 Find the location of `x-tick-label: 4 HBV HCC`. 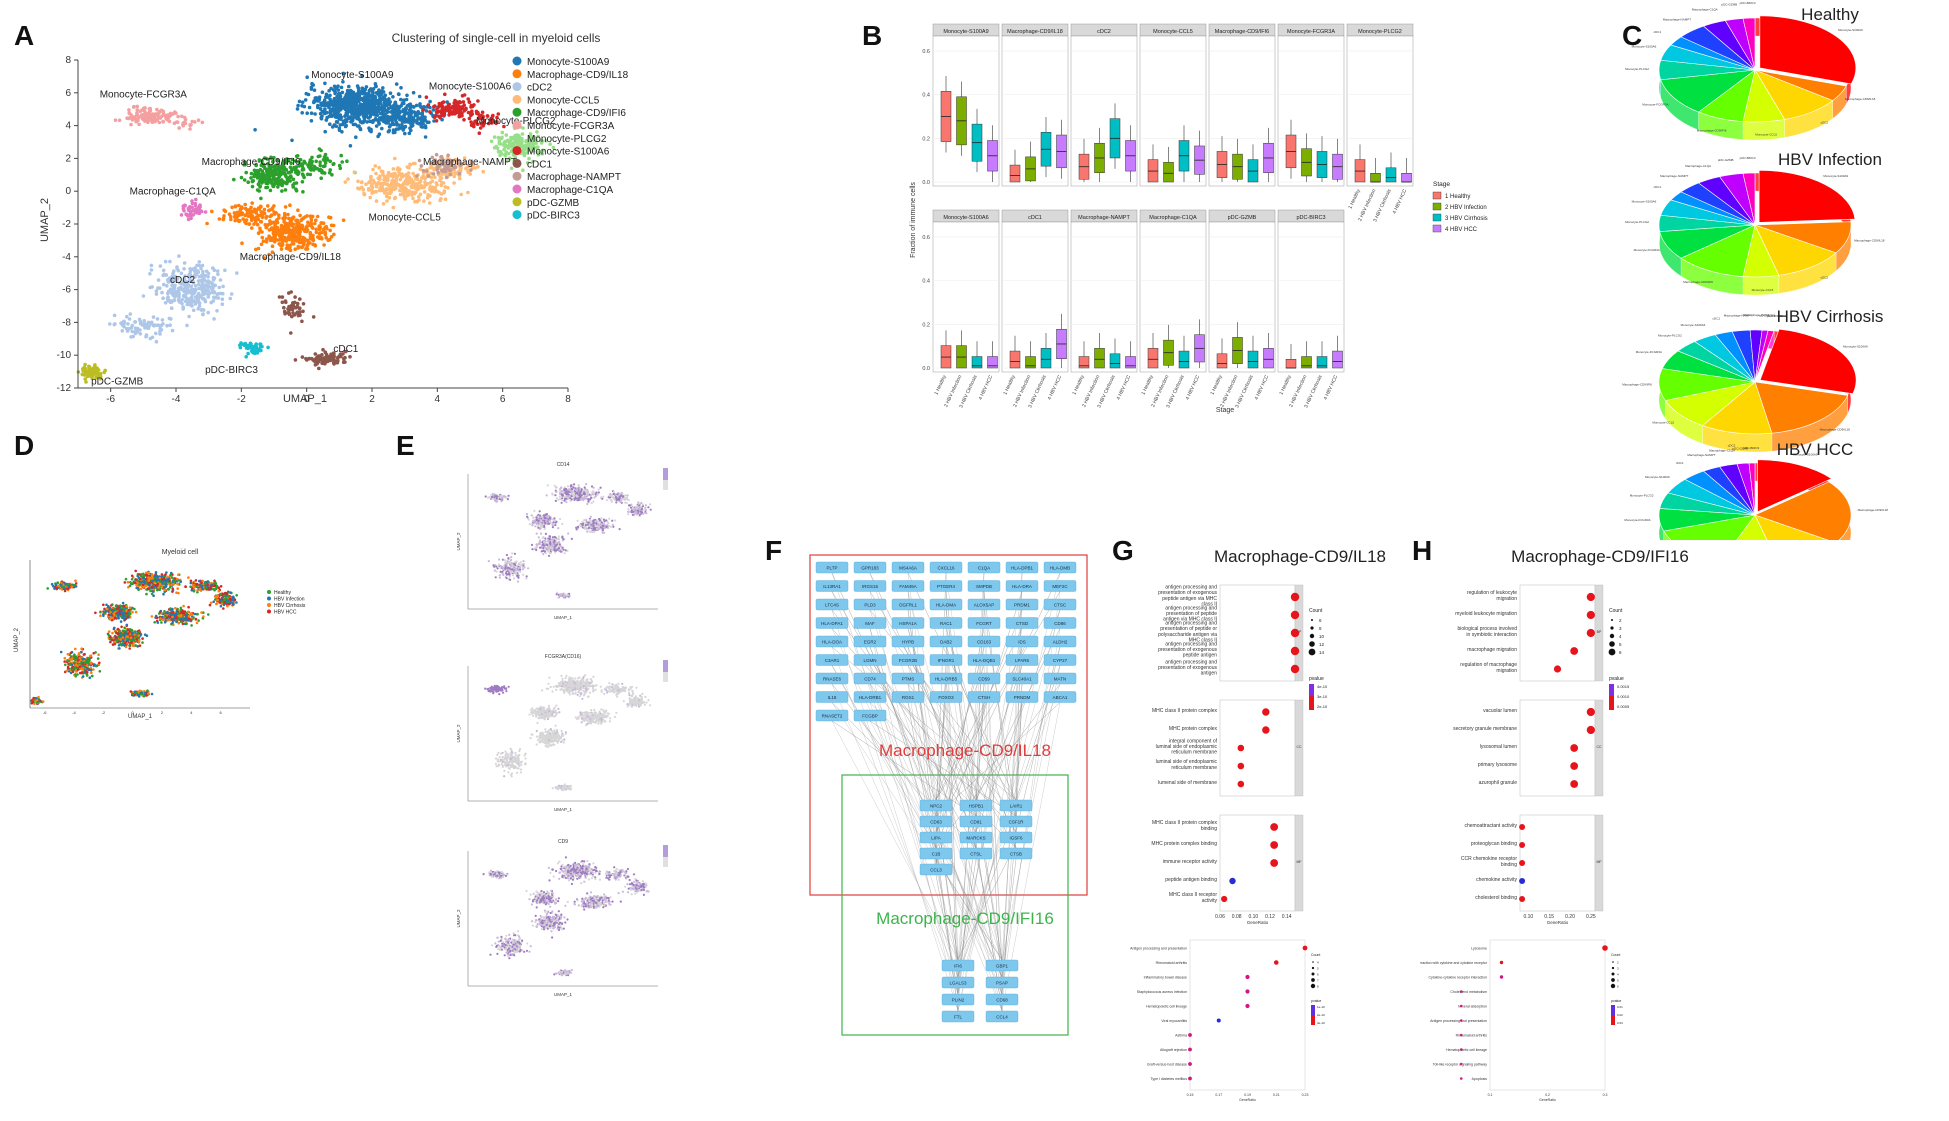

x-tick-label: 4 HBV HCC is located at coordinates (1400, 201).